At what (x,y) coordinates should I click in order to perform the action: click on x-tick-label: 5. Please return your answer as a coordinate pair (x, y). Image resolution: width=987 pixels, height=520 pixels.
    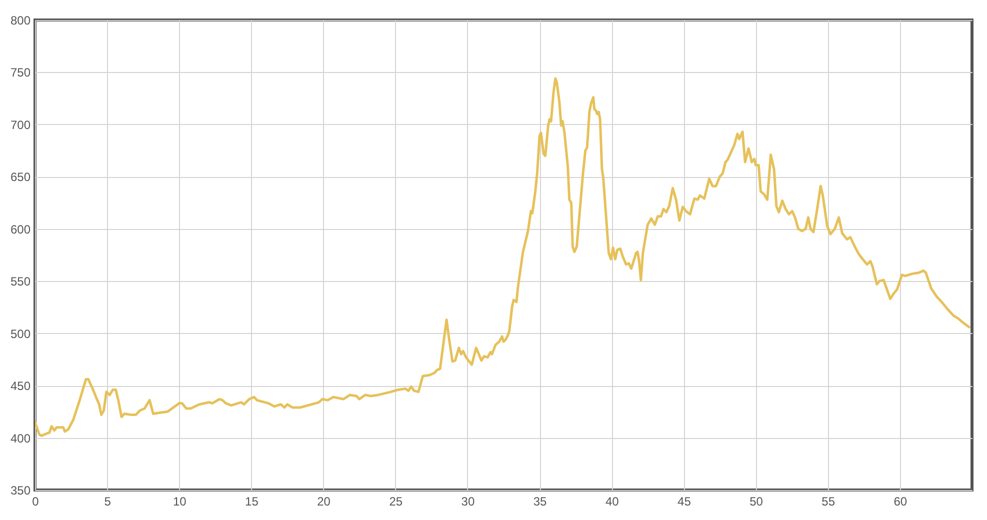
    Looking at the image, I should click on (108, 501).